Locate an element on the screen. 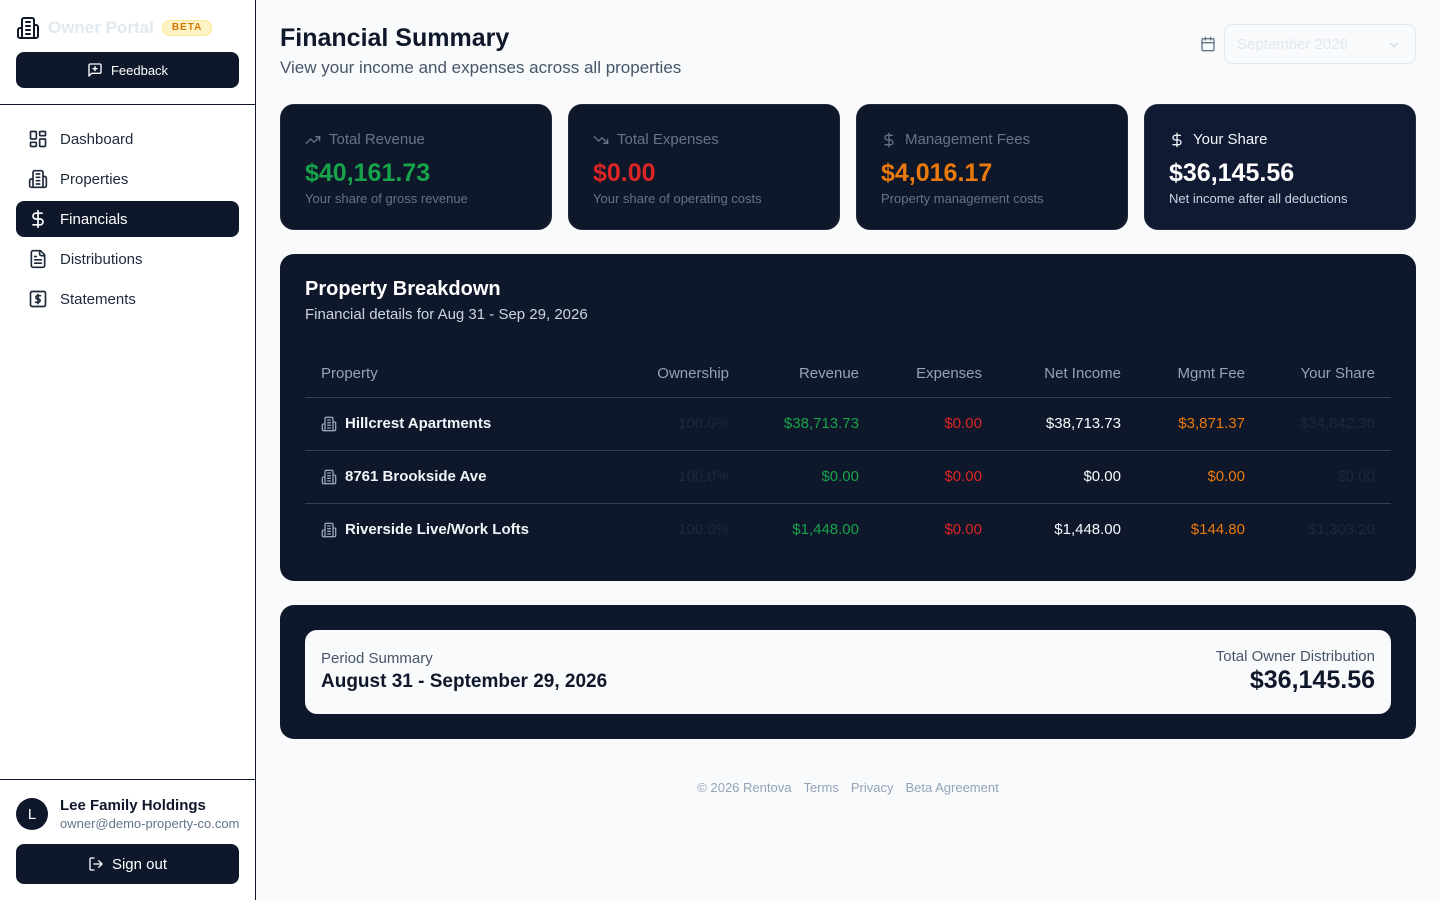 The width and height of the screenshot is (1440, 900). period-value: August 31 - September 29, 2026 is located at coordinates (464, 681).